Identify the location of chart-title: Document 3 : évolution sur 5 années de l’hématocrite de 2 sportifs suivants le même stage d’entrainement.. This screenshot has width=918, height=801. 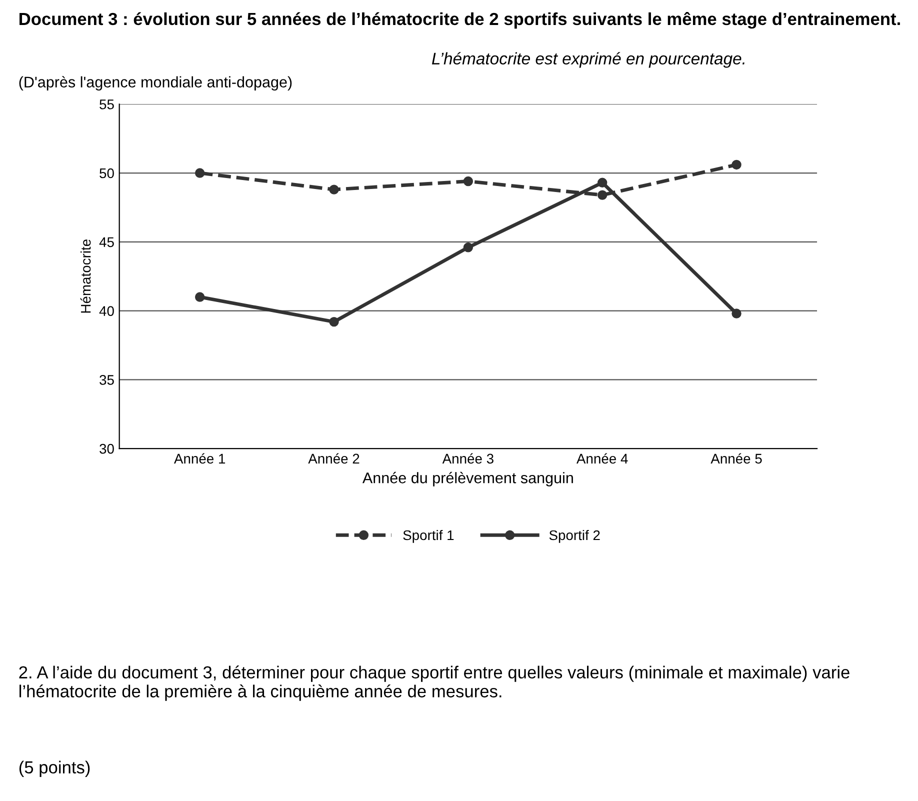
(460, 20).